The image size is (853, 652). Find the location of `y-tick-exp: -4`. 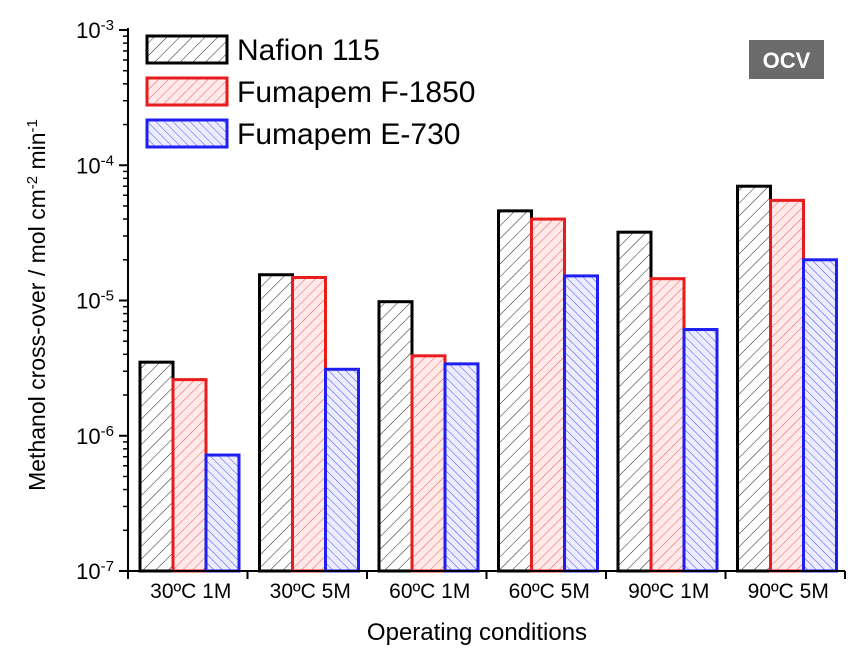

y-tick-exp: -4 is located at coordinates (107, 160).